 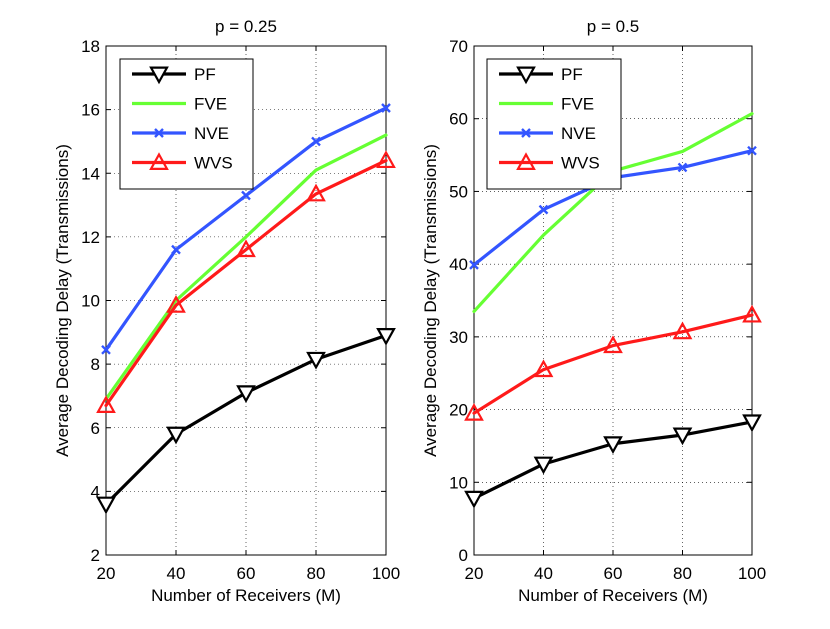 I want to click on series-fve, so click(x=246, y=267).